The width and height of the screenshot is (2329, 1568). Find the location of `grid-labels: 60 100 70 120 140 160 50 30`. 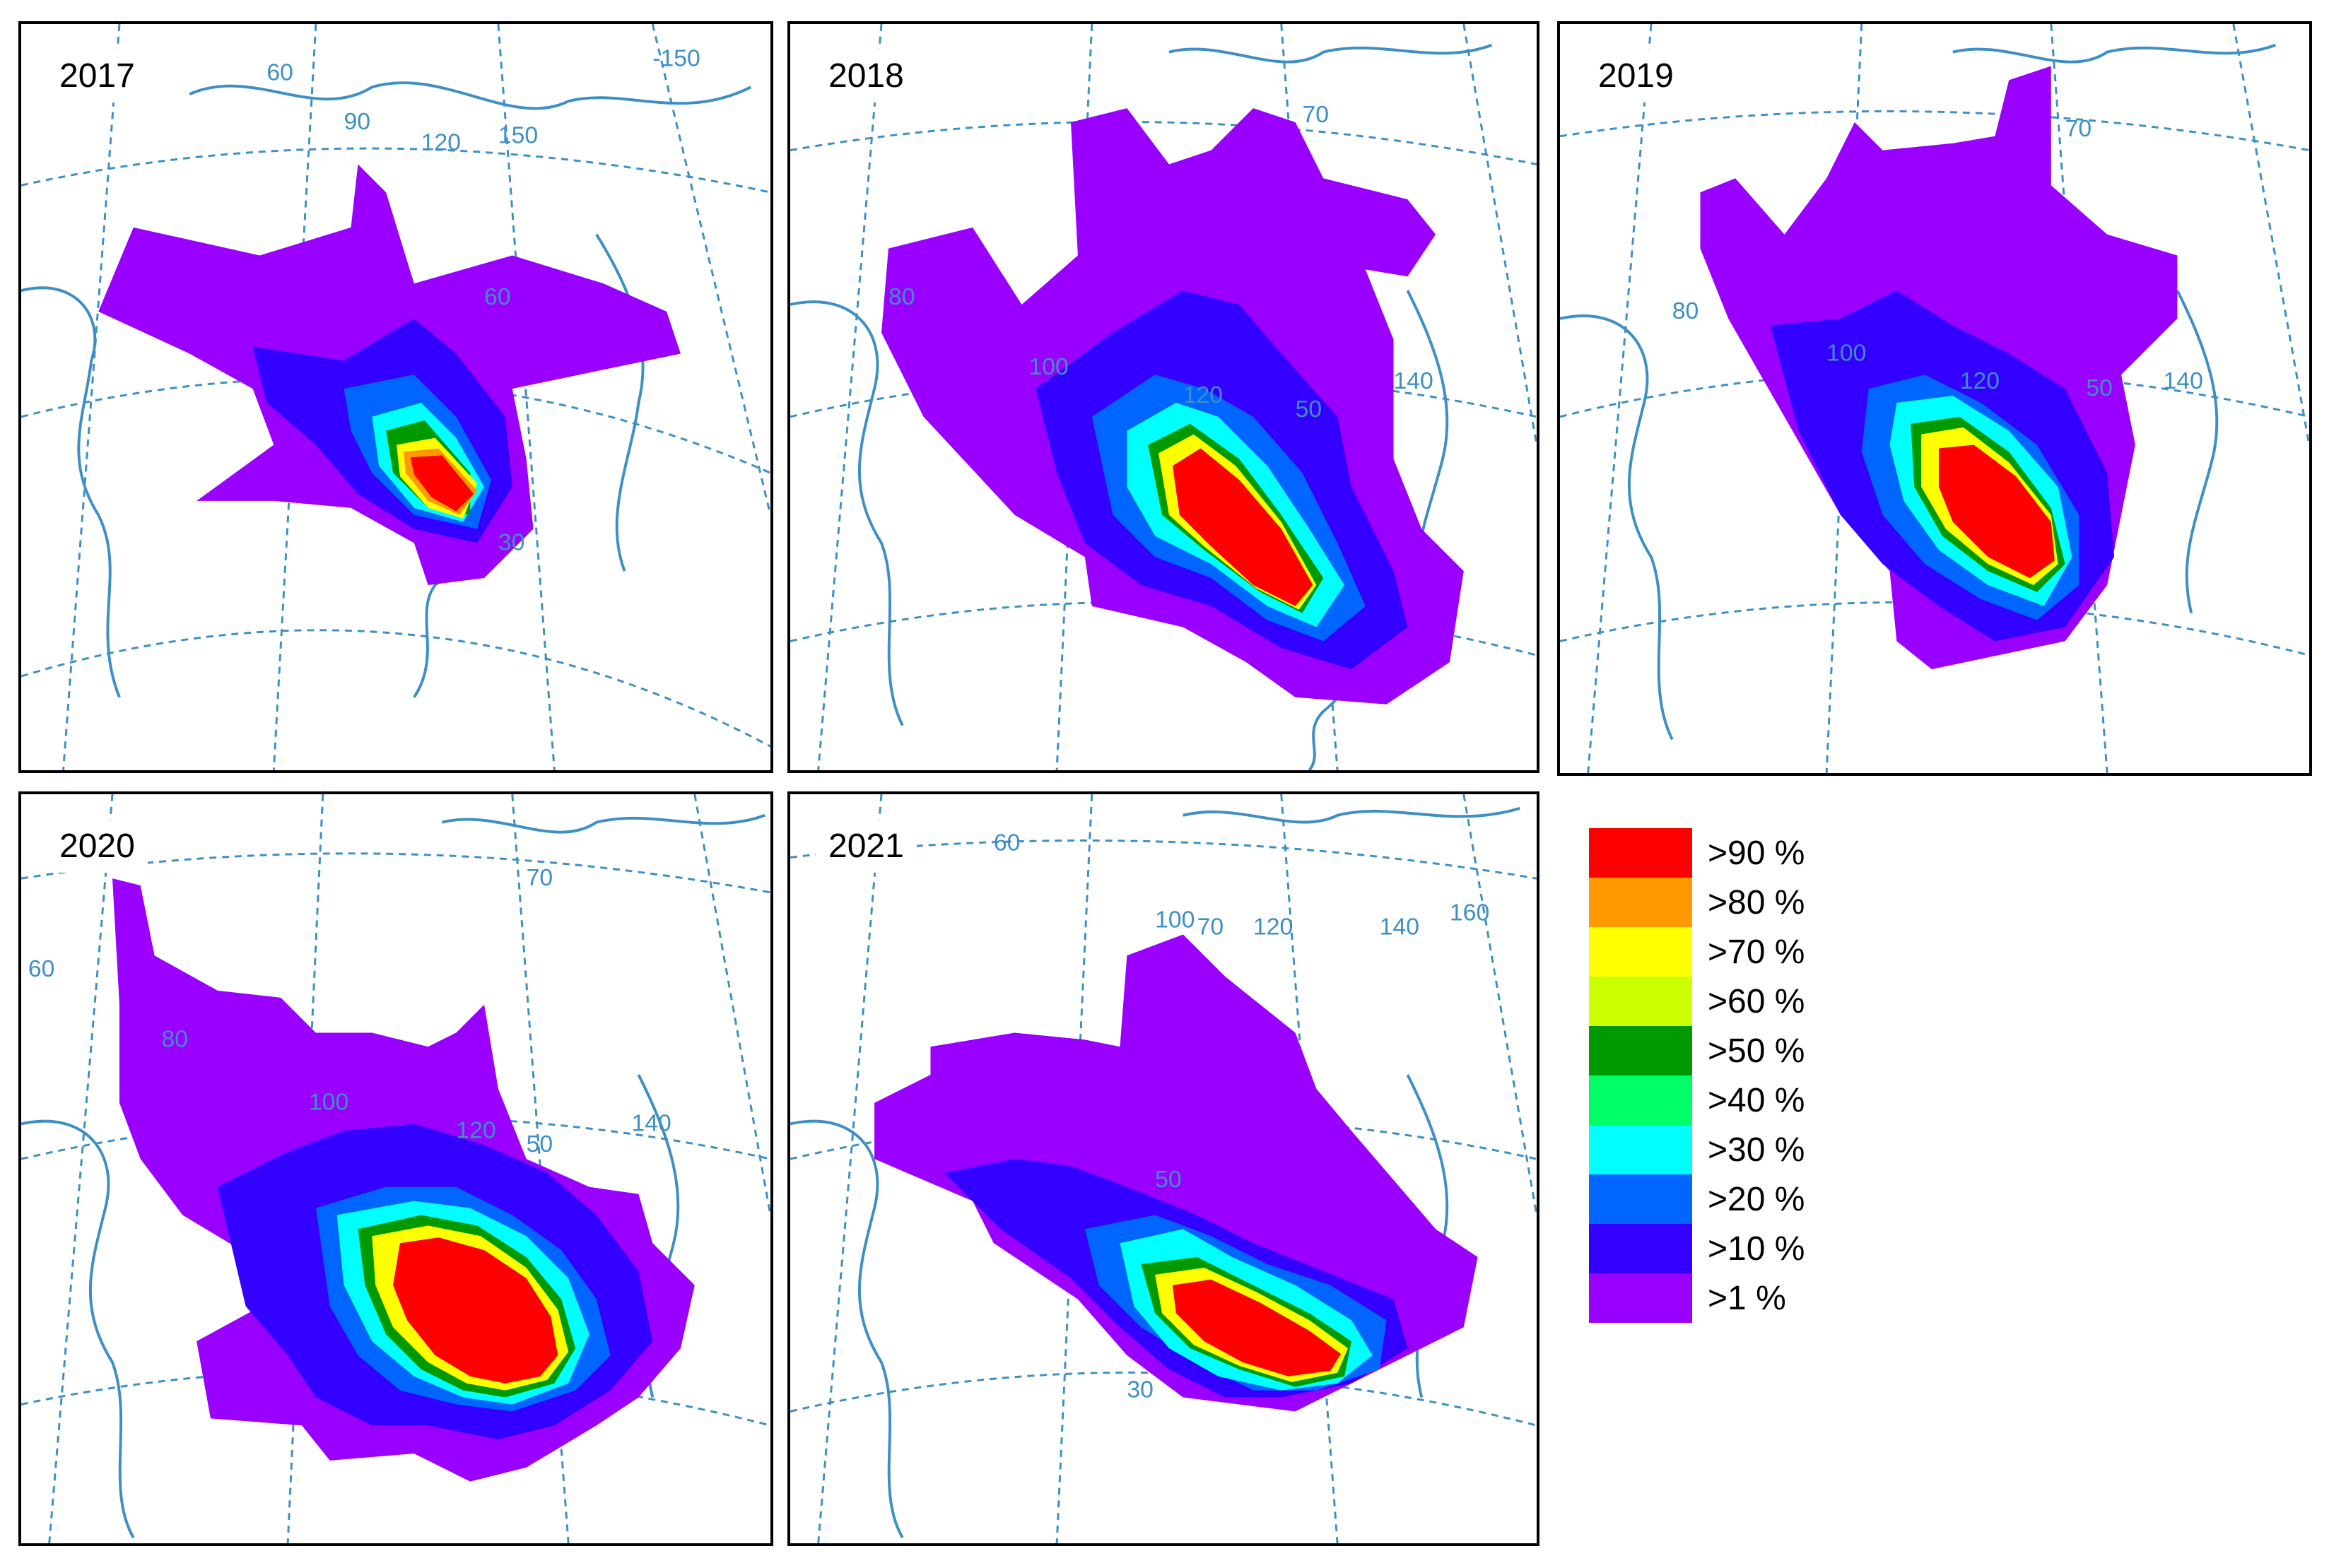

grid-labels: 60 100 70 120 140 160 50 30 is located at coordinates (1241, 1116).